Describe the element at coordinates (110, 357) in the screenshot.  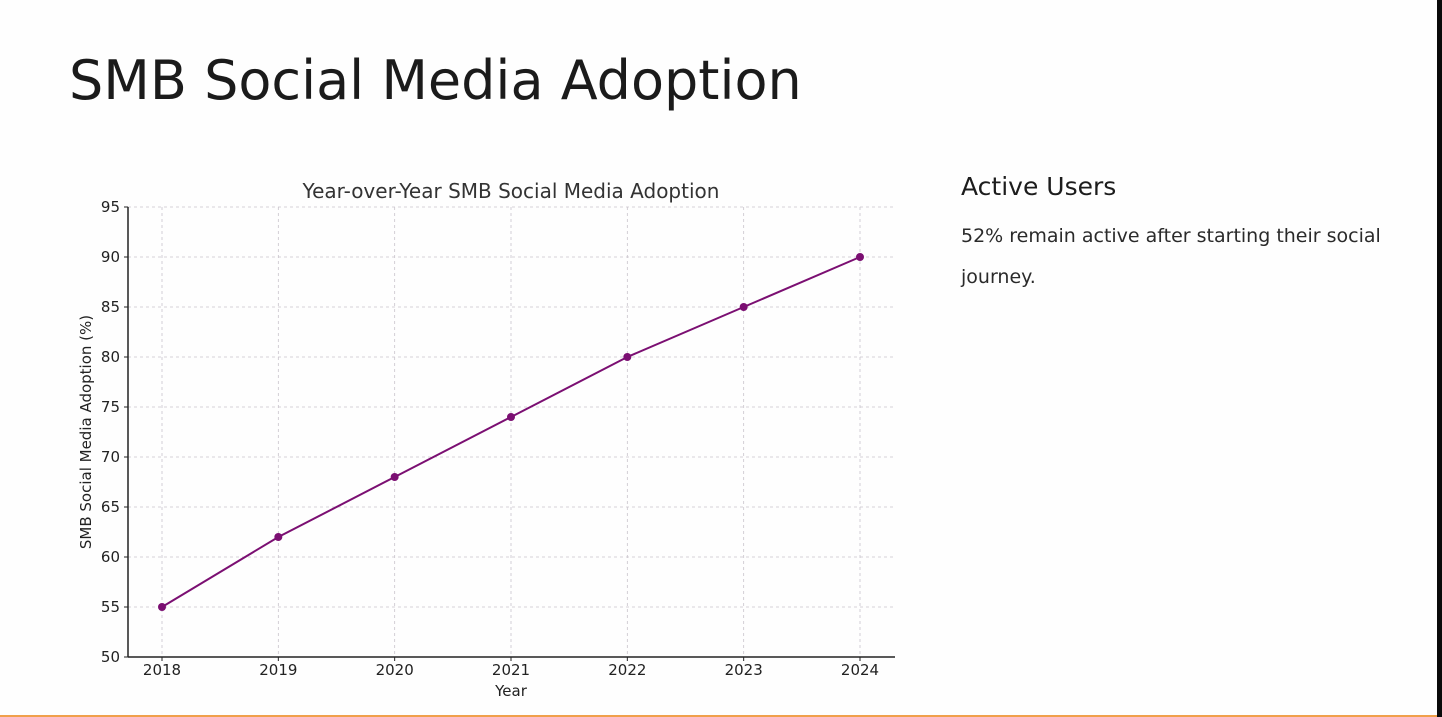
I see `y-tick-label: 80` at that location.